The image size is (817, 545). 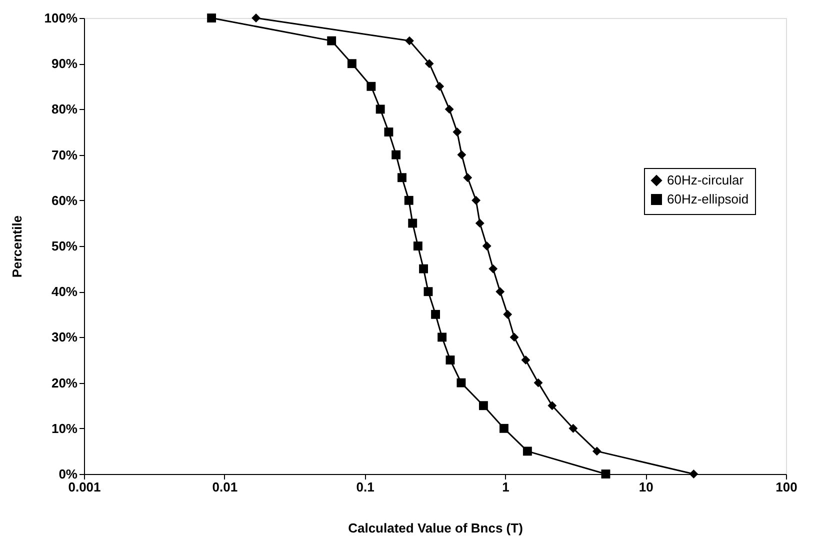 What do you see at coordinates (64, 200) in the screenshot?
I see `y-tick-label: 60%` at bounding box center [64, 200].